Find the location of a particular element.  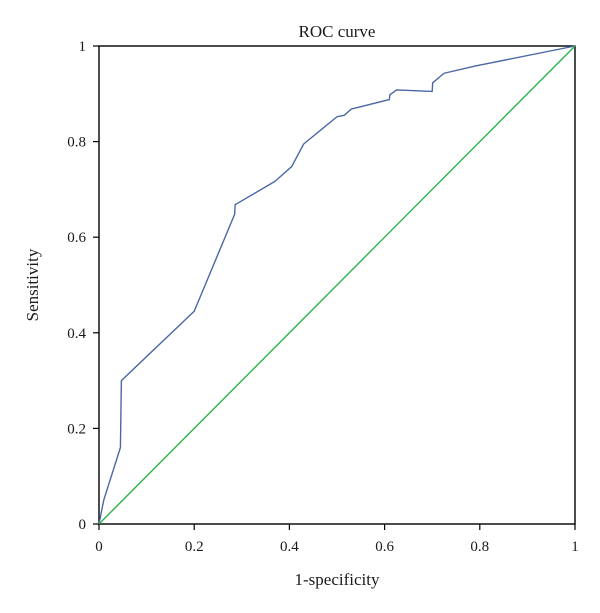

y-tick-label: 0.2 is located at coordinates (76, 429).